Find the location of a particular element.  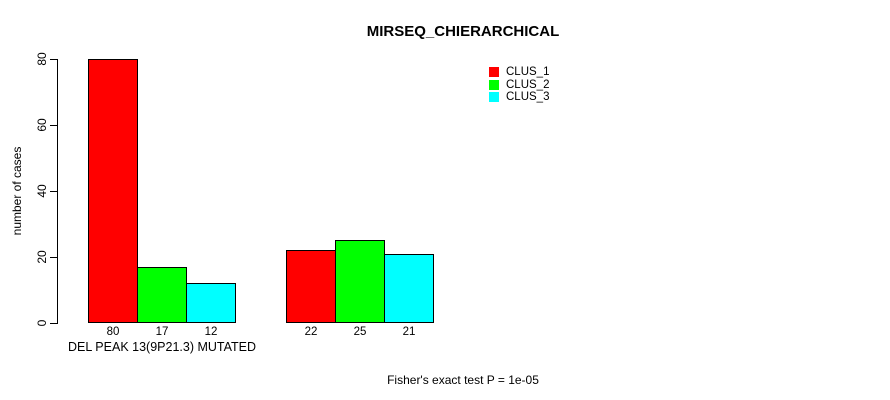

annotation-text: Fisher's exact test P = 1e-05 is located at coordinates (463, 380).